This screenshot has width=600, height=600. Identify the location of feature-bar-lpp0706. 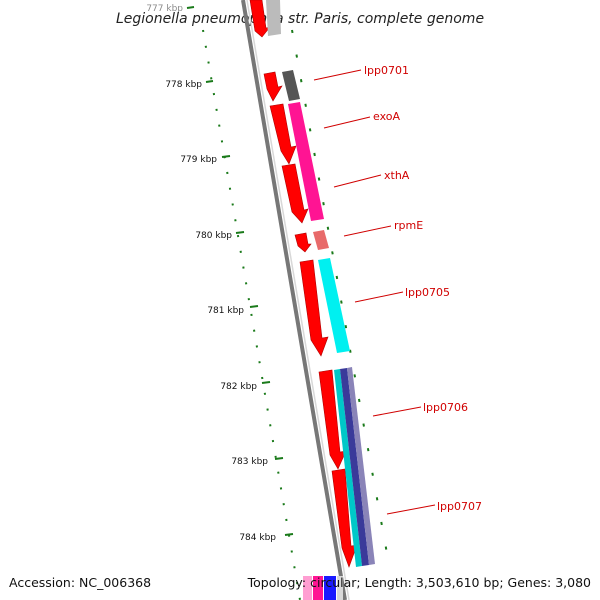
(348, 468).